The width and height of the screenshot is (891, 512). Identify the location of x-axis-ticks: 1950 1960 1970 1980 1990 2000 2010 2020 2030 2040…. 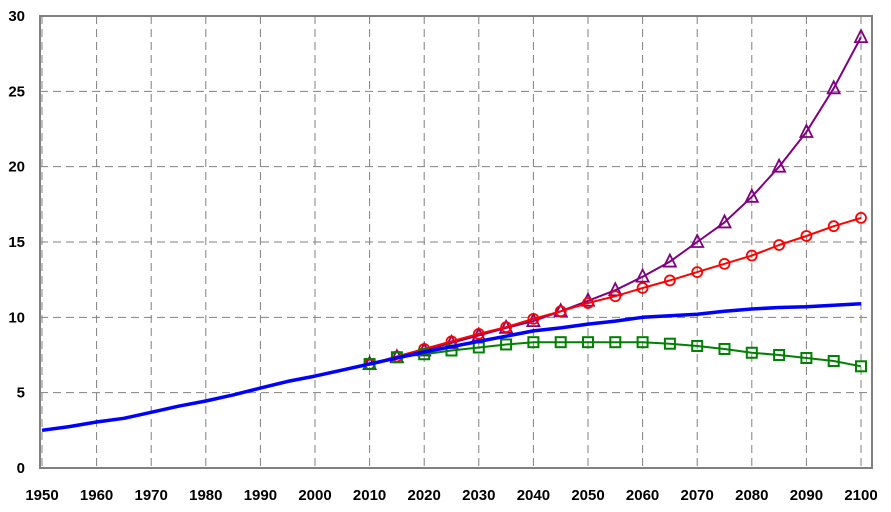
(451, 495).